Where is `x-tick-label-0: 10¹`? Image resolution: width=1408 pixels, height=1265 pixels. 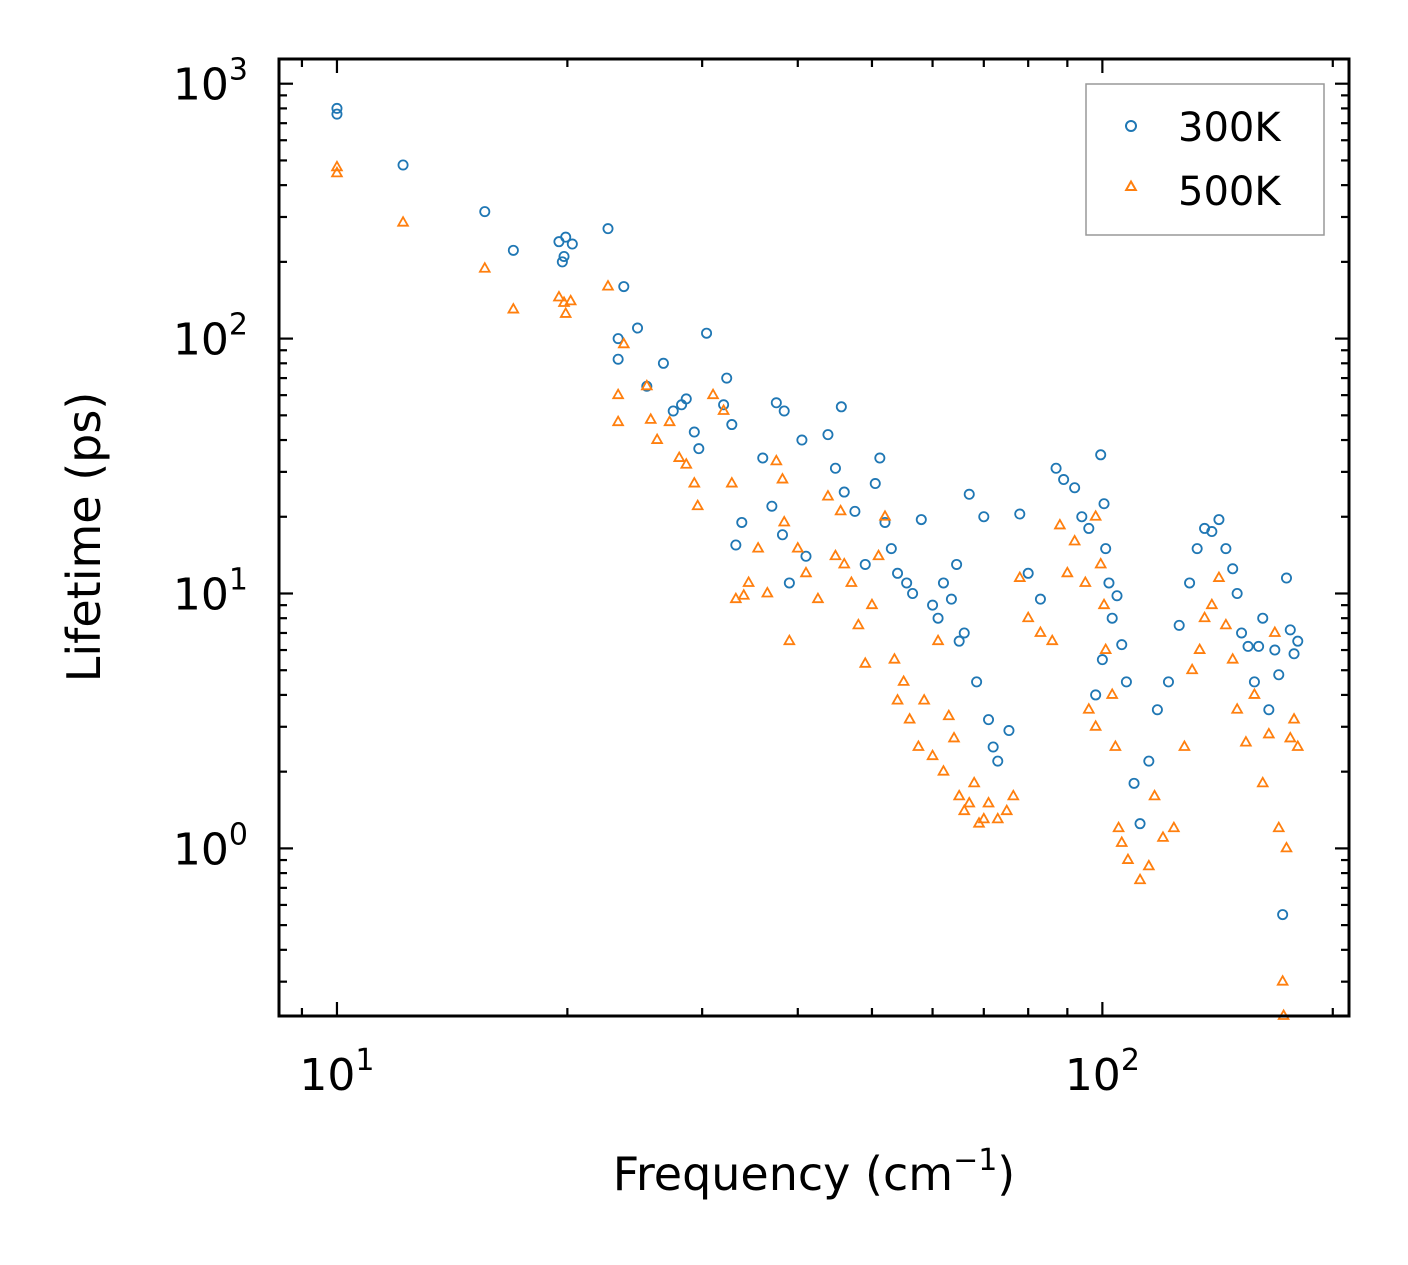 x-tick-label-0: 10¹ is located at coordinates (336, 1072).